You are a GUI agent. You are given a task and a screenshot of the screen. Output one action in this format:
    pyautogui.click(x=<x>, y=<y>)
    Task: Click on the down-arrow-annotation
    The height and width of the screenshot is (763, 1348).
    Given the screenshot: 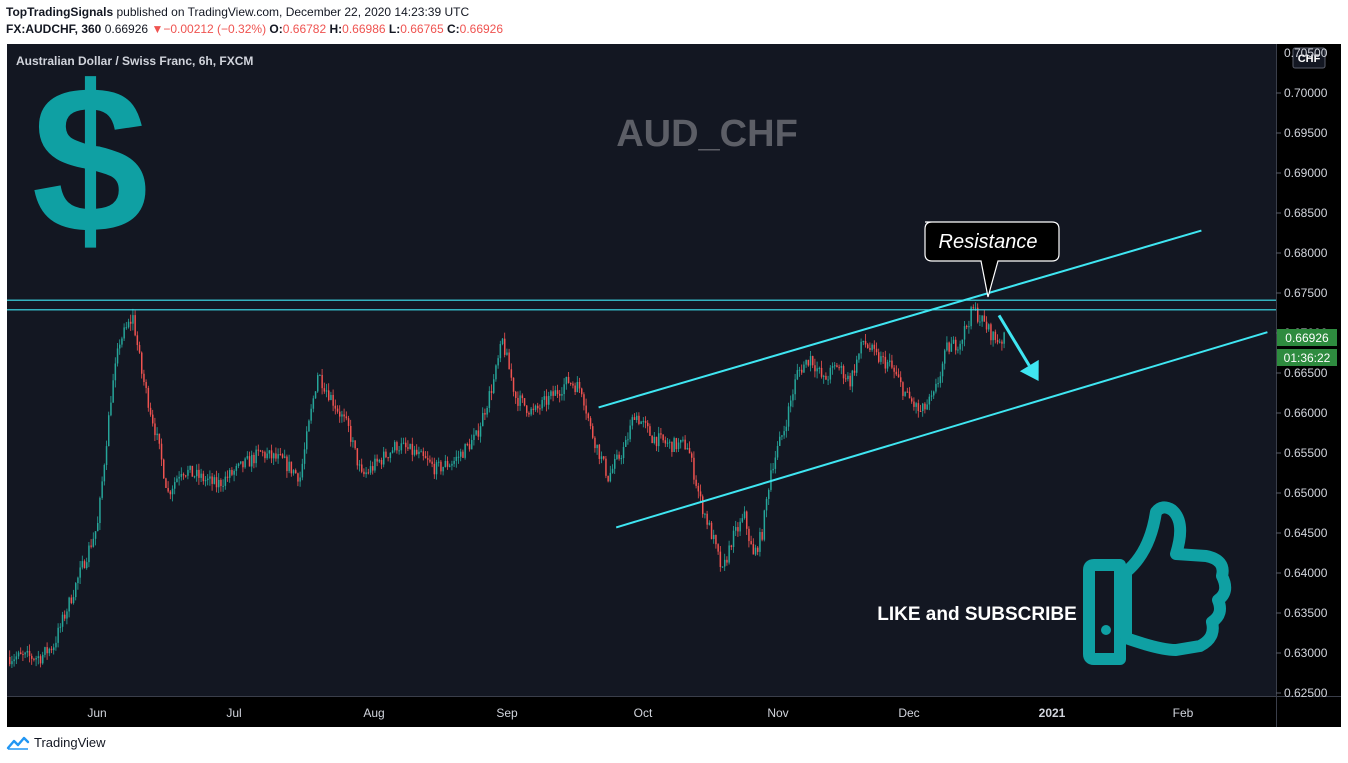 What is the action you would take?
    pyautogui.click(x=1018, y=347)
    